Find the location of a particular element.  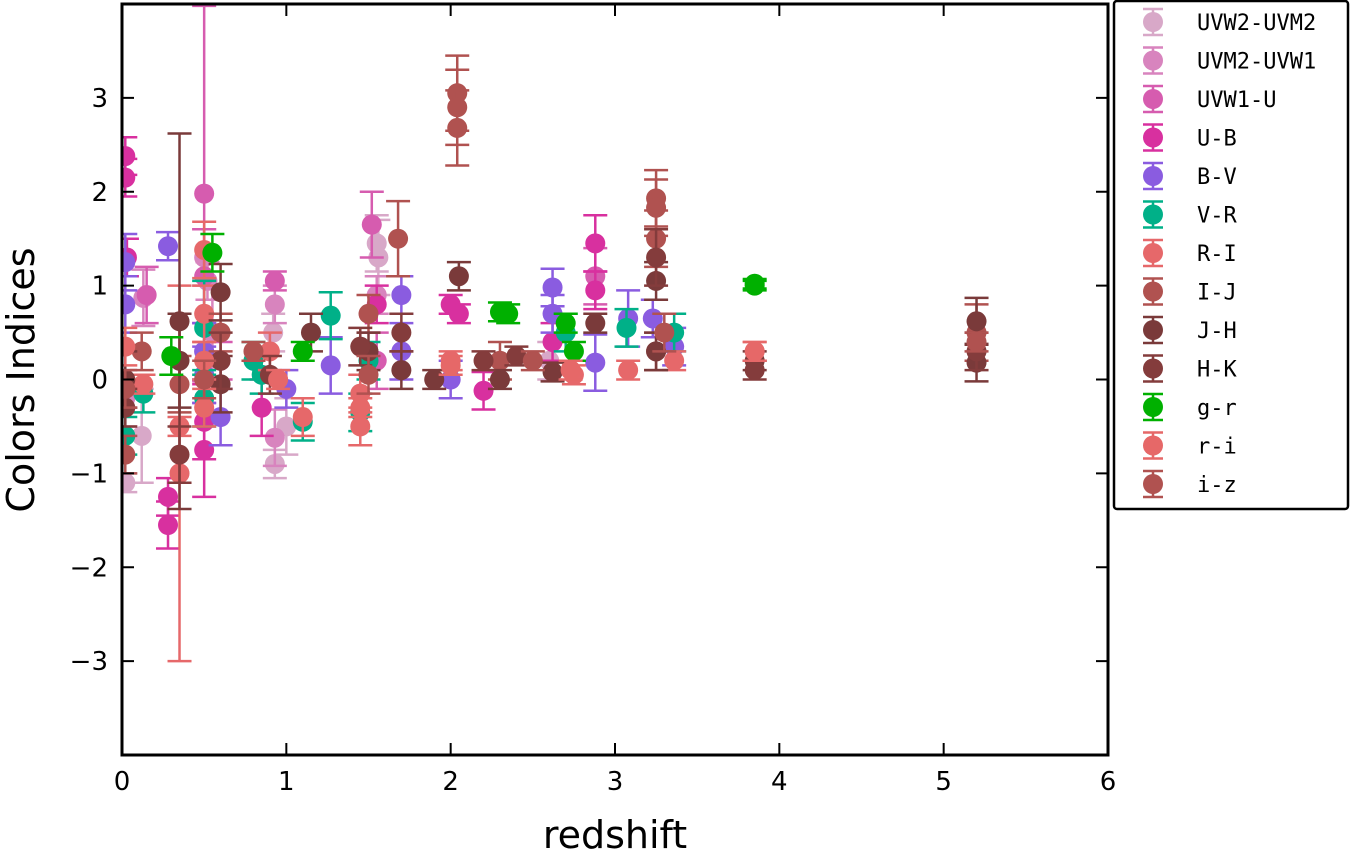

legend-item: i-z is located at coordinates (1190, 484).